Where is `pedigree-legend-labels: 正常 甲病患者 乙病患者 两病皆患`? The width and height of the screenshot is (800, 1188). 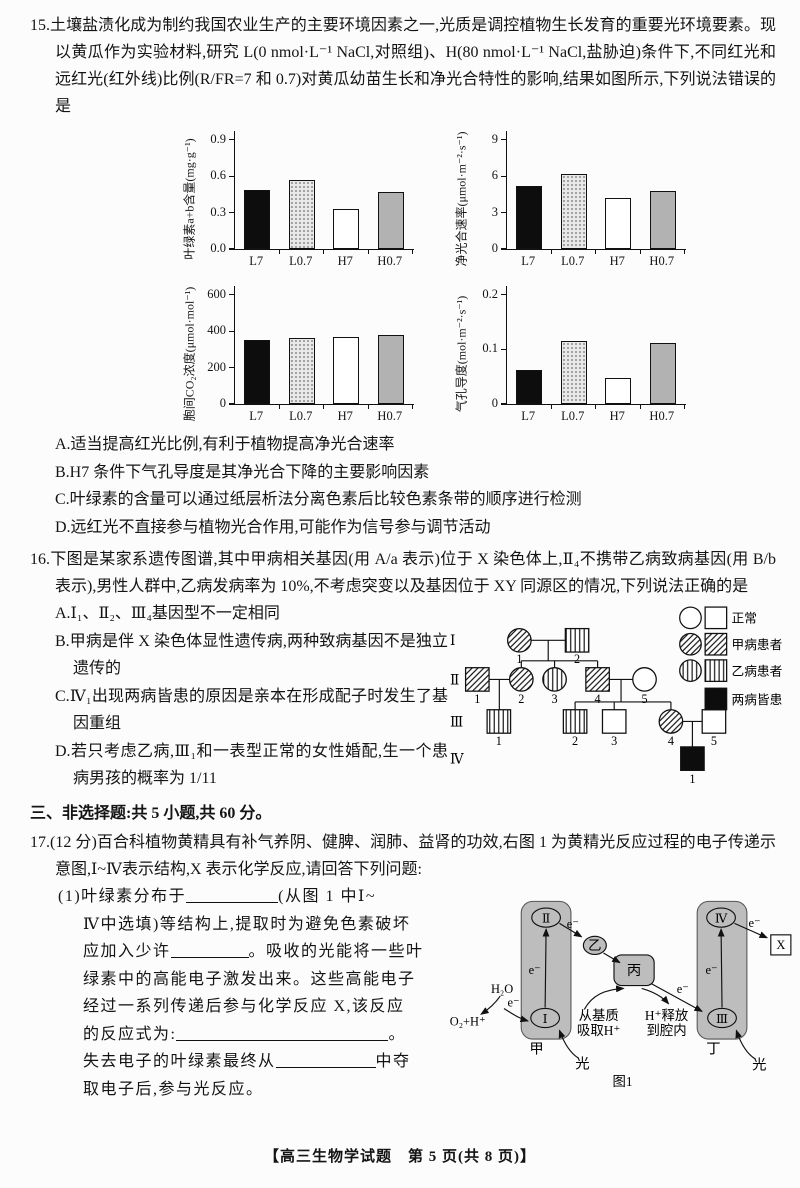
pedigree-legend-labels: 正常 甲病患者 乙病患者 两病皆患 is located at coordinates (757, 659).